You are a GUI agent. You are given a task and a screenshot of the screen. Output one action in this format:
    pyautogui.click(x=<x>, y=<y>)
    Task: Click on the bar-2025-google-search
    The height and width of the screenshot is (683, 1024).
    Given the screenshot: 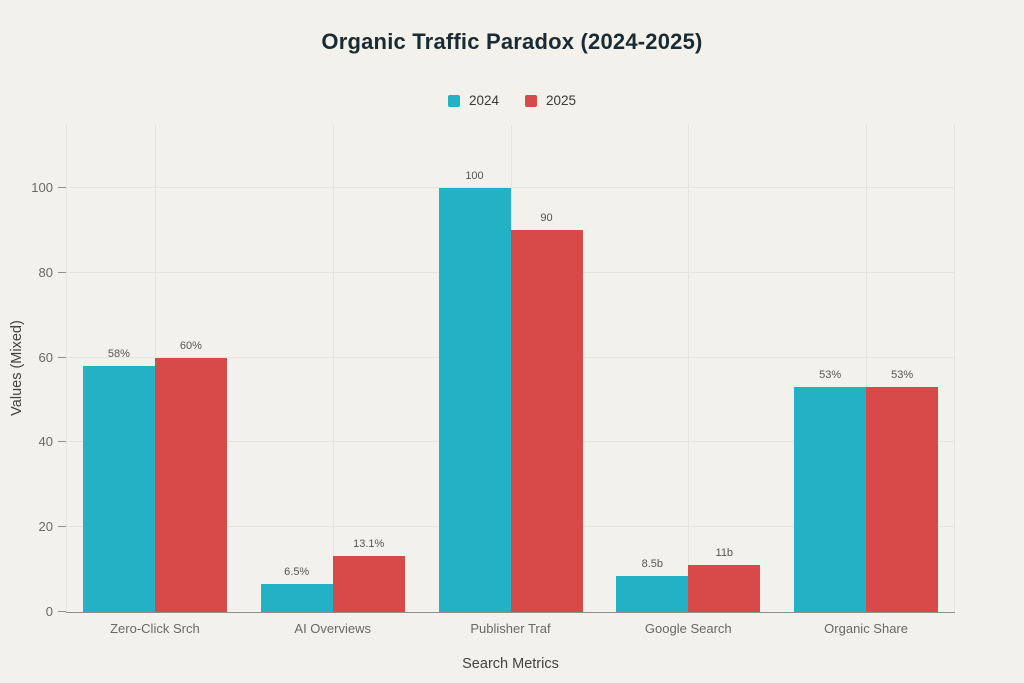 What is the action you would take?
    pyautogui.click(x=724, y=588)
    